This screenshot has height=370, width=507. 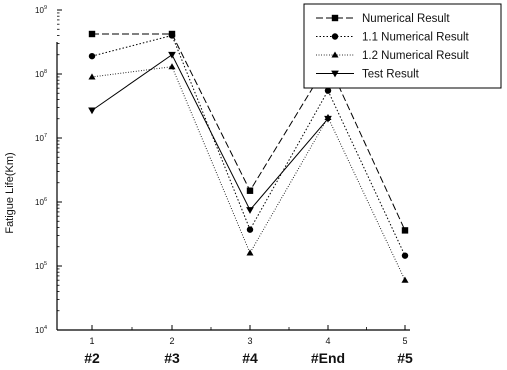 I want to click on legend-item: 1.1 Numerical Result, so click(x=393, y=38).